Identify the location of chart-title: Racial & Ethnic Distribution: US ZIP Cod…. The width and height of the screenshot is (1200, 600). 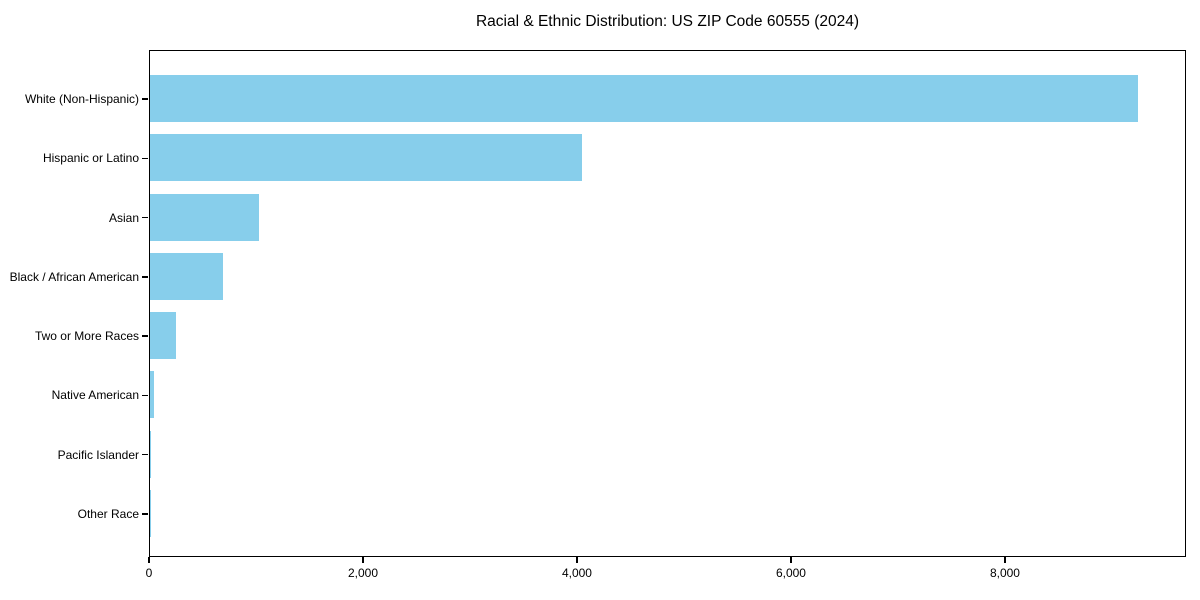
(667, 21).